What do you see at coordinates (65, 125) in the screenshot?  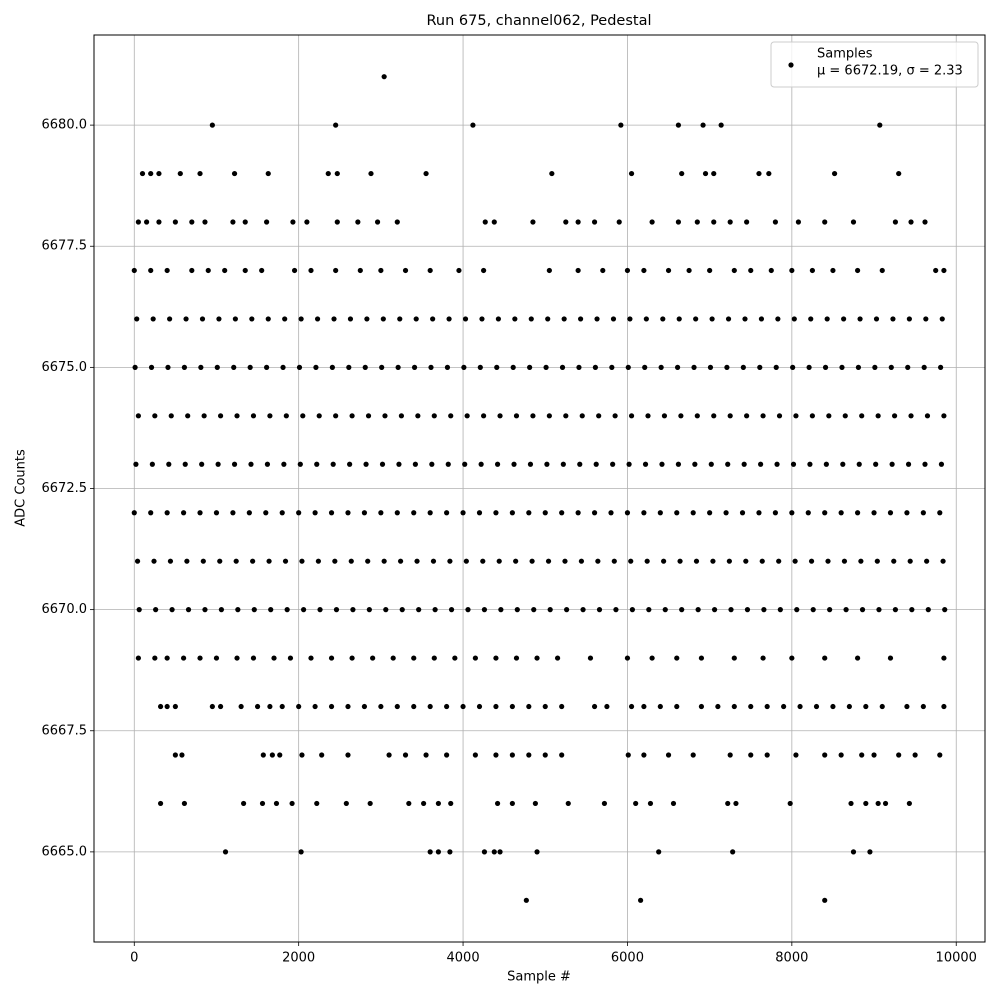 I see `y-tick-label: 6680.0` at bounding box center [65, 125].